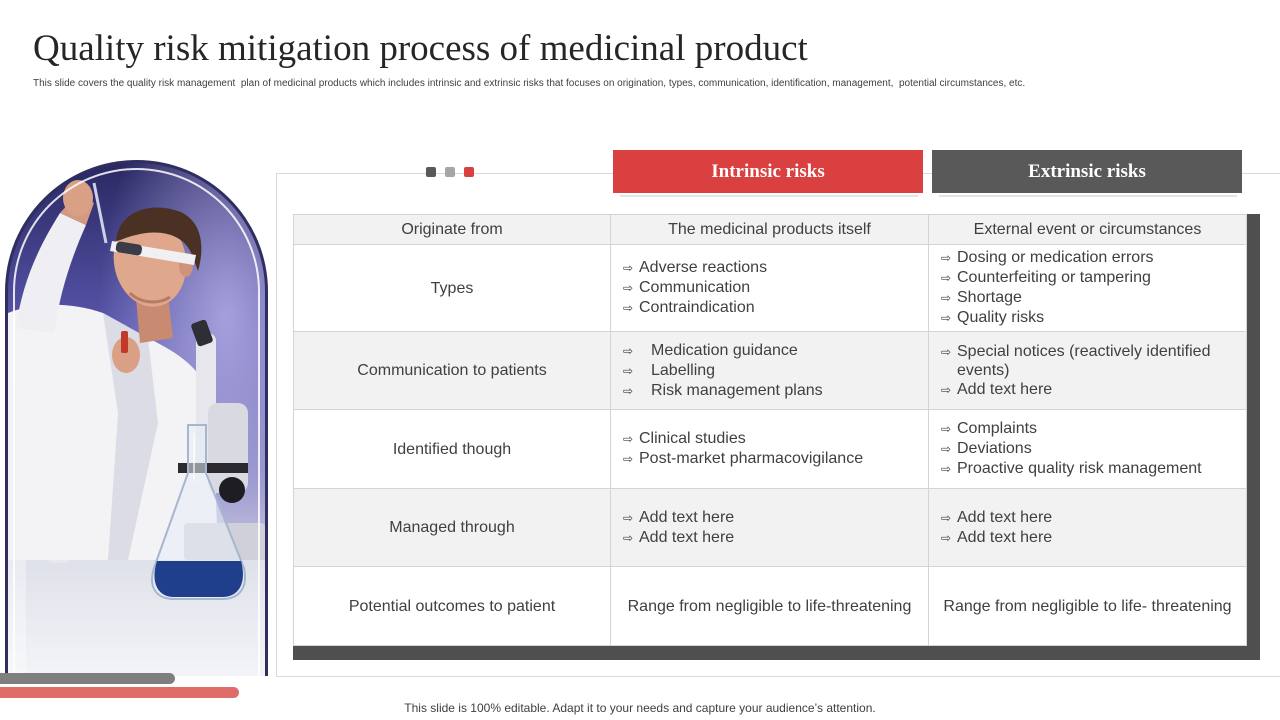 The image size is (1280, 720). I want to click on list-item: ⇨ Proactive quality risk management, so click(1087, 469).